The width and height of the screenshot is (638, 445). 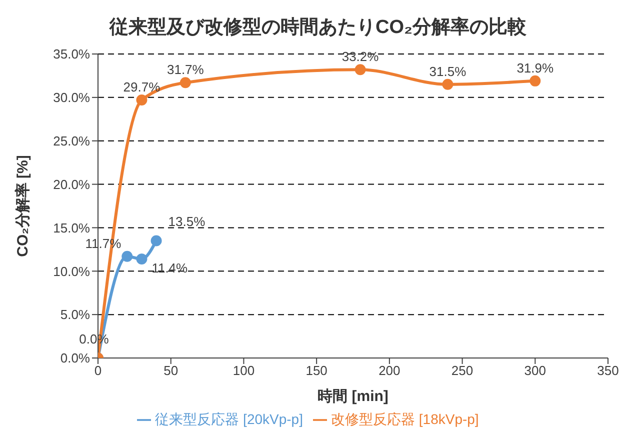 What do you see at coordinates (318, 28) in the screenshot?
I see `chart-title: 従来型及び改修型の時間あたりCO₂分解率の比較` at bounding box center [318, 28].